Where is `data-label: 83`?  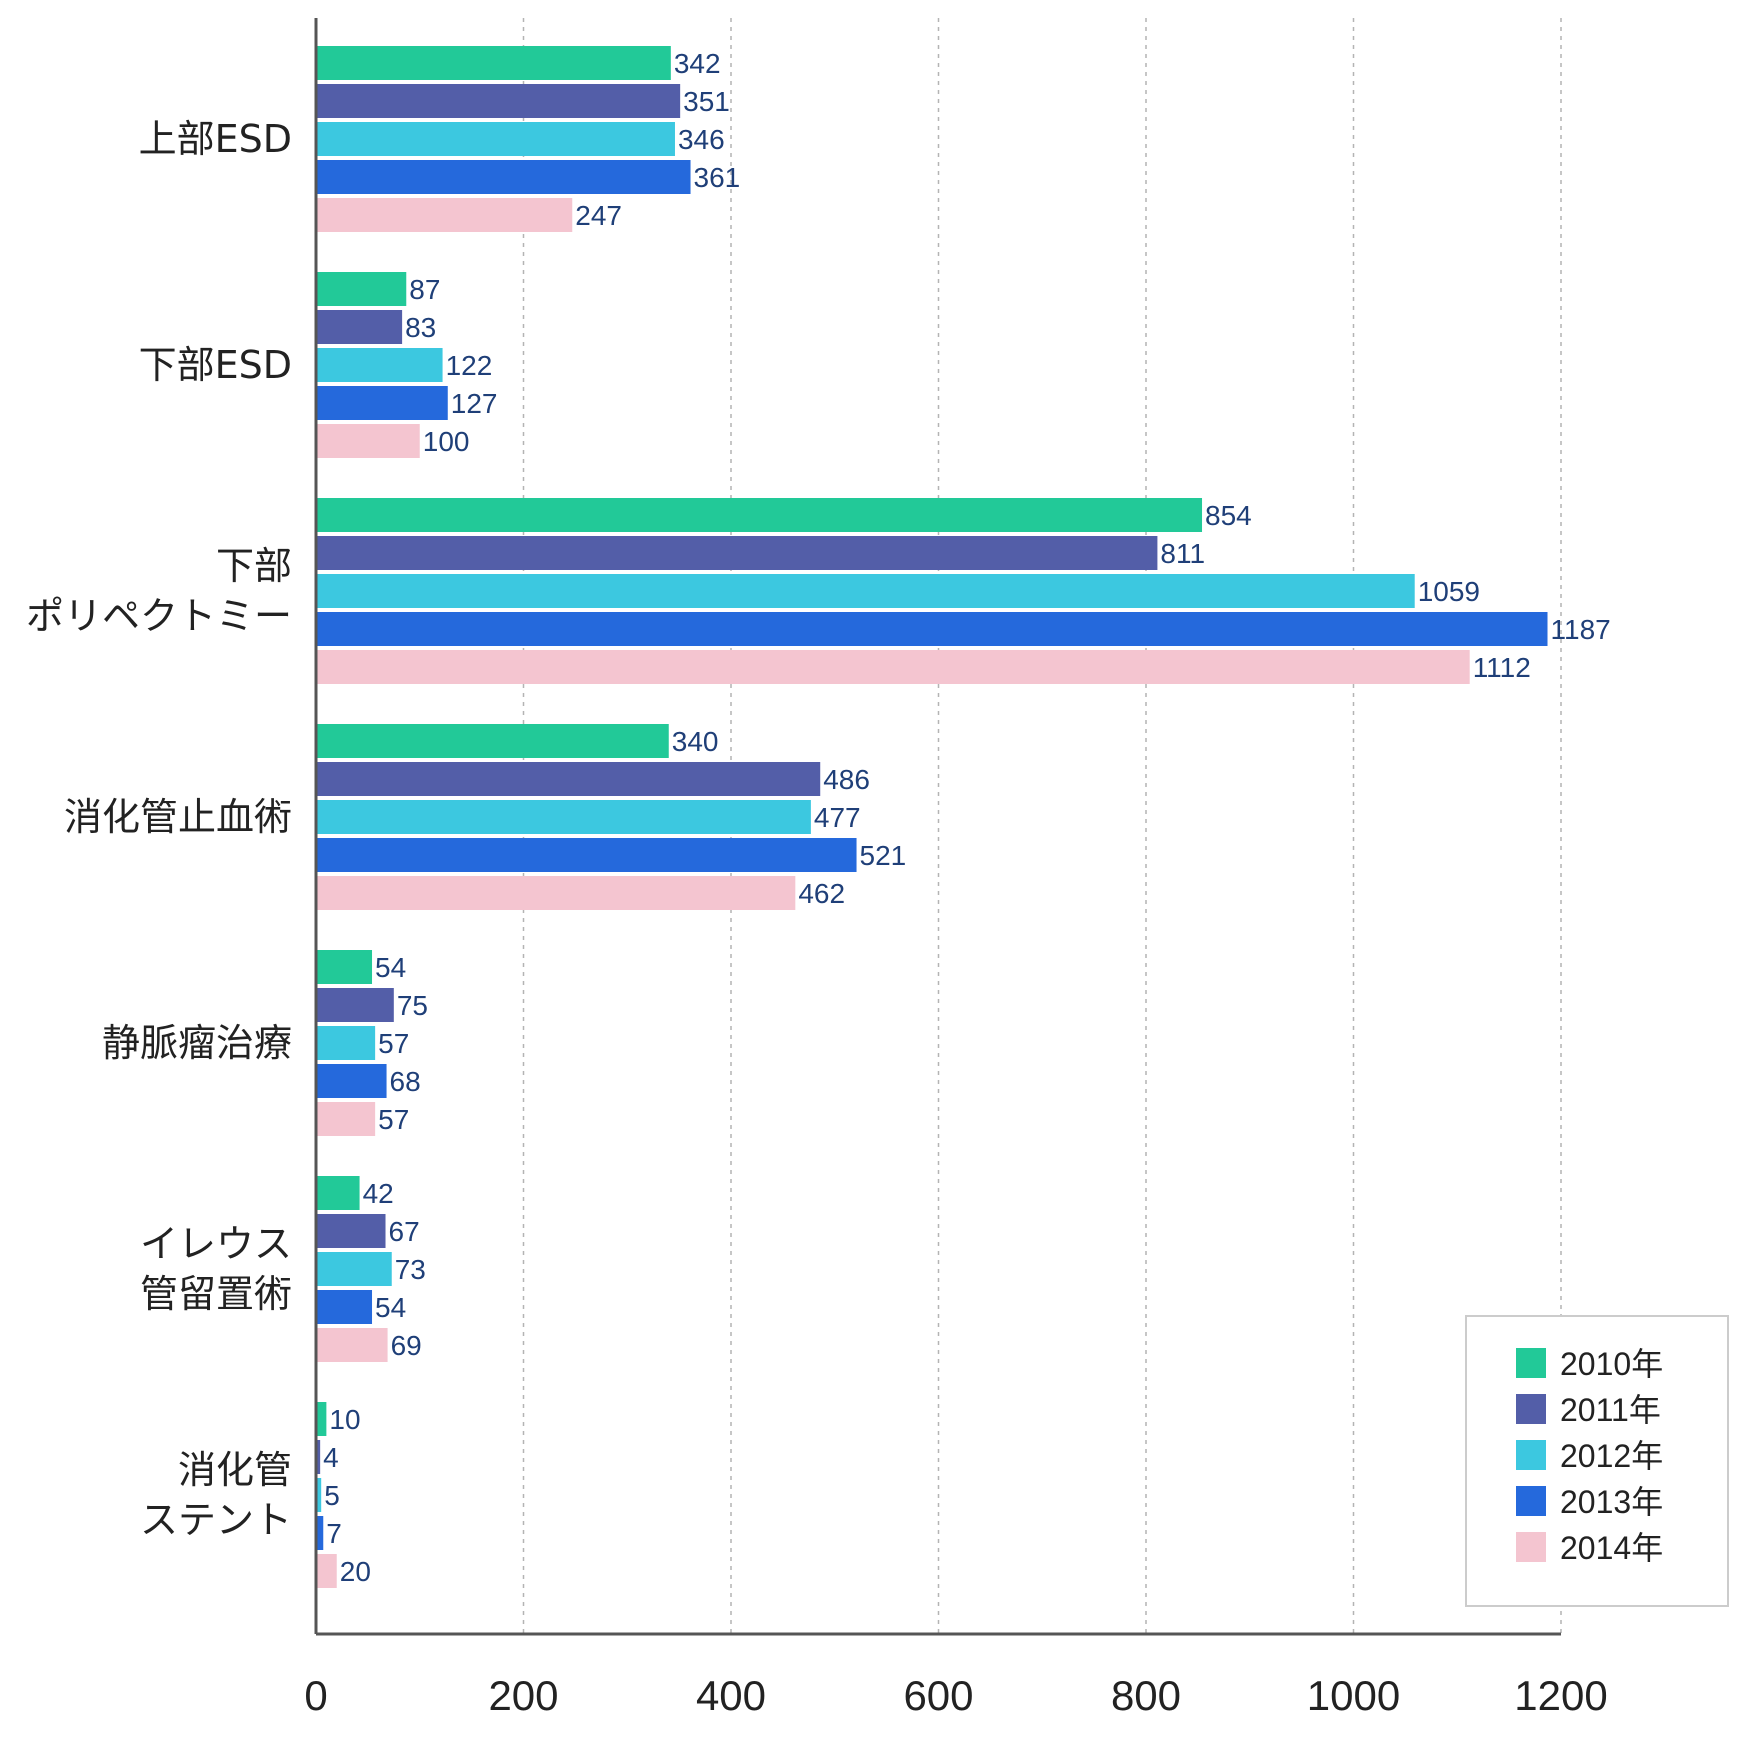 data-label: 83 is located at coordinates (420, 327).